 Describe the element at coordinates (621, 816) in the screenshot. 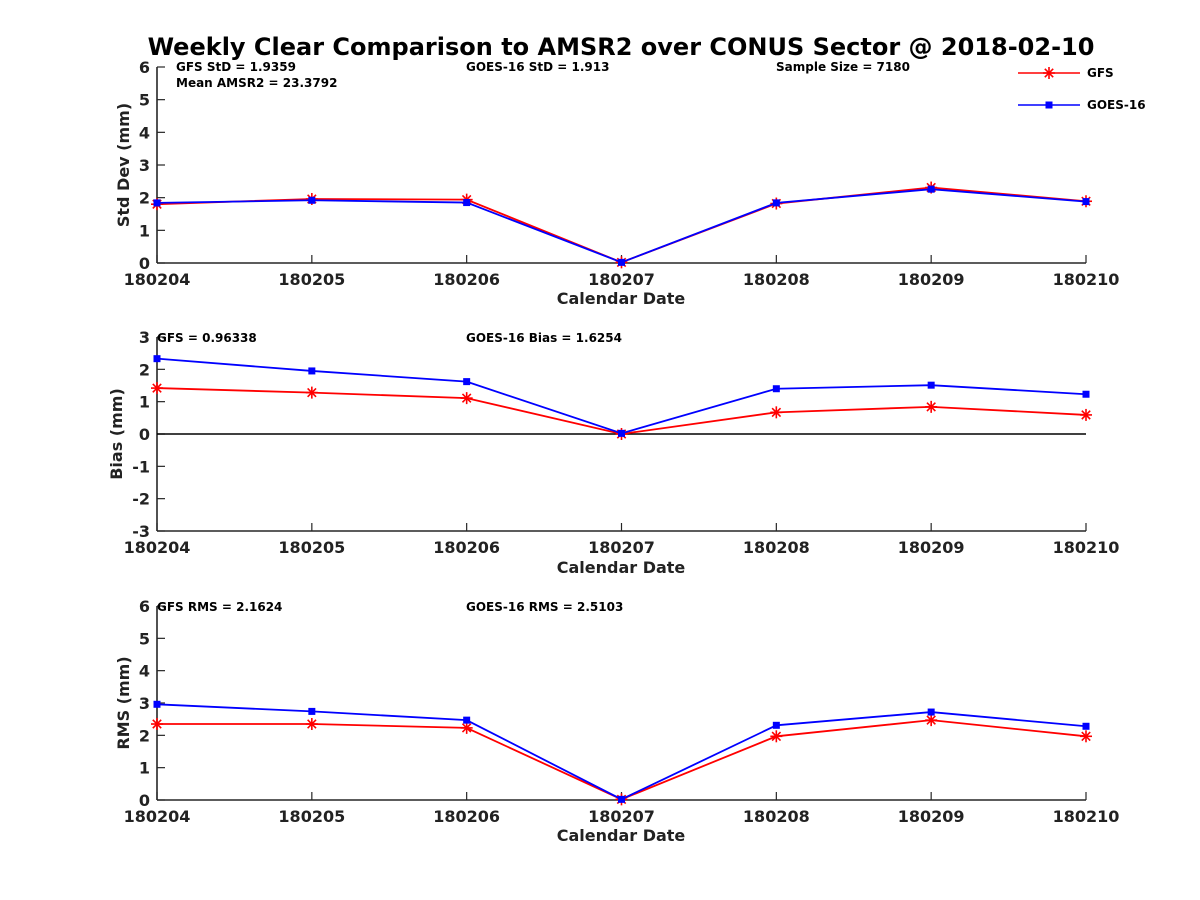

I see `rms-xtick-label: 180207` at that location.